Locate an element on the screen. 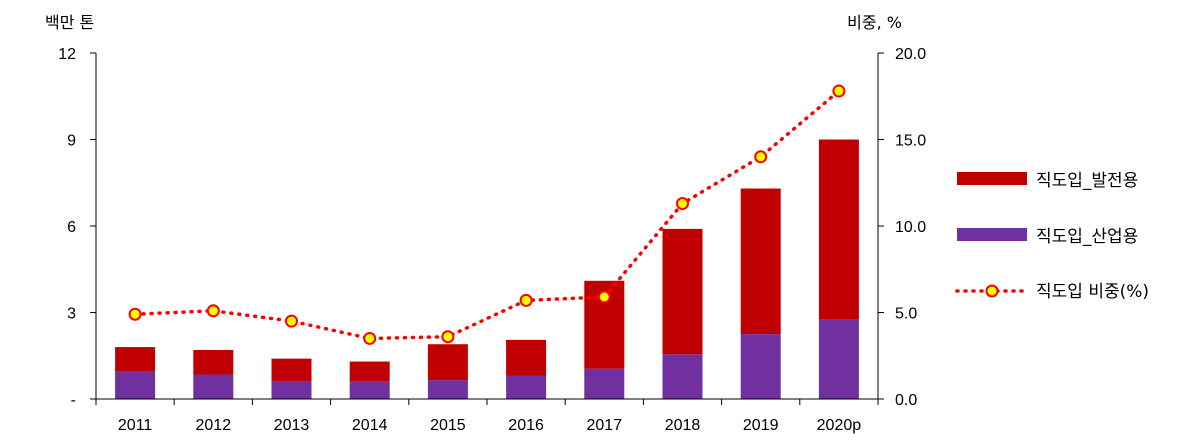 The height and width of the screenshot is (440, 1200). x-tick-label: 2020p is located at coordinates (839, 425).